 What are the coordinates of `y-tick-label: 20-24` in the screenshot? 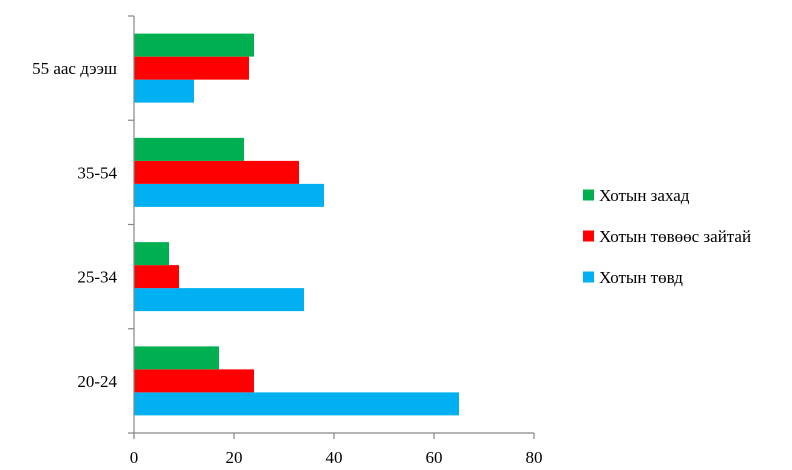 It's located at (97, 381).